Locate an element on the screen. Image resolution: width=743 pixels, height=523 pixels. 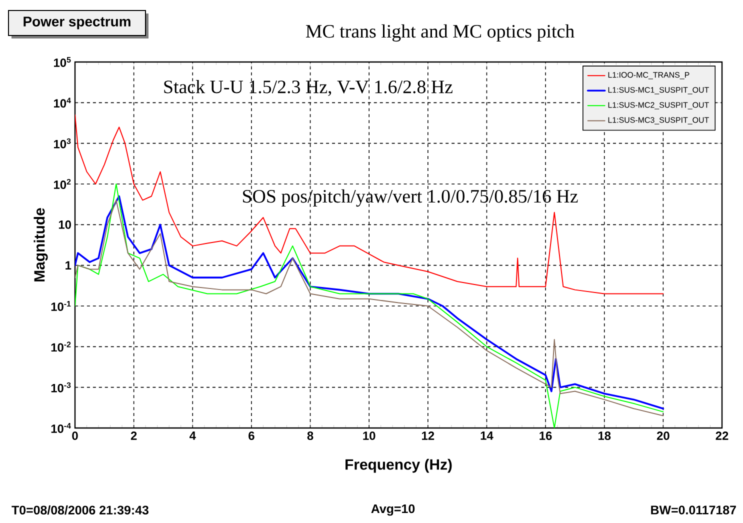
y-tick-label: 10$^{2}$ is located at coordinates (62, 183).